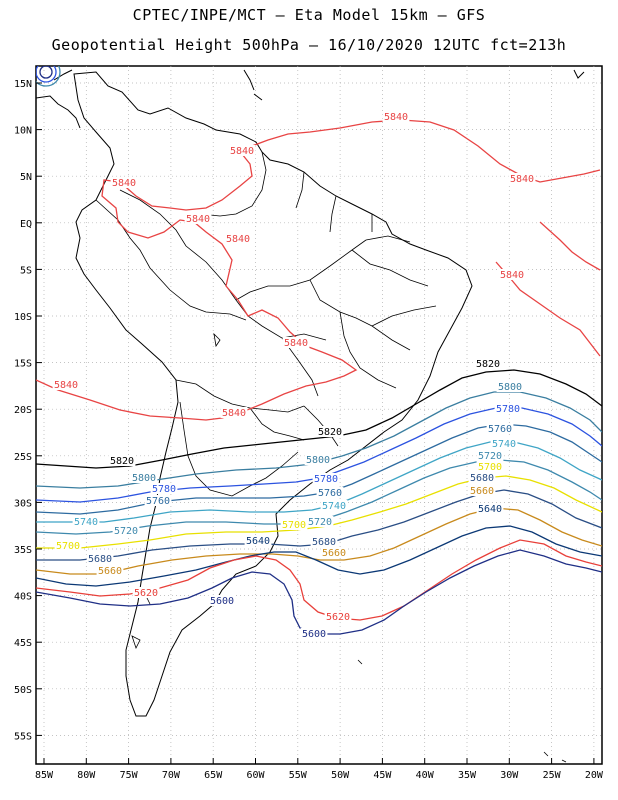 Image resolution: width=618 pixels, height=800 pixels. I want to click on lat-tick-label: 35S, so click(23, 550).